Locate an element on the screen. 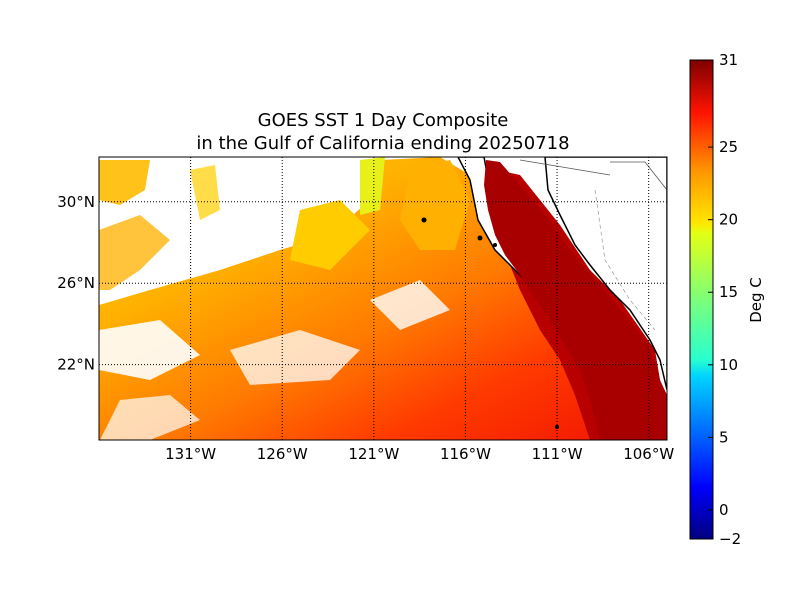  colorbar: −2 0 5 10 15 20 25 31 Deg C is located at coordinates (727, 299).